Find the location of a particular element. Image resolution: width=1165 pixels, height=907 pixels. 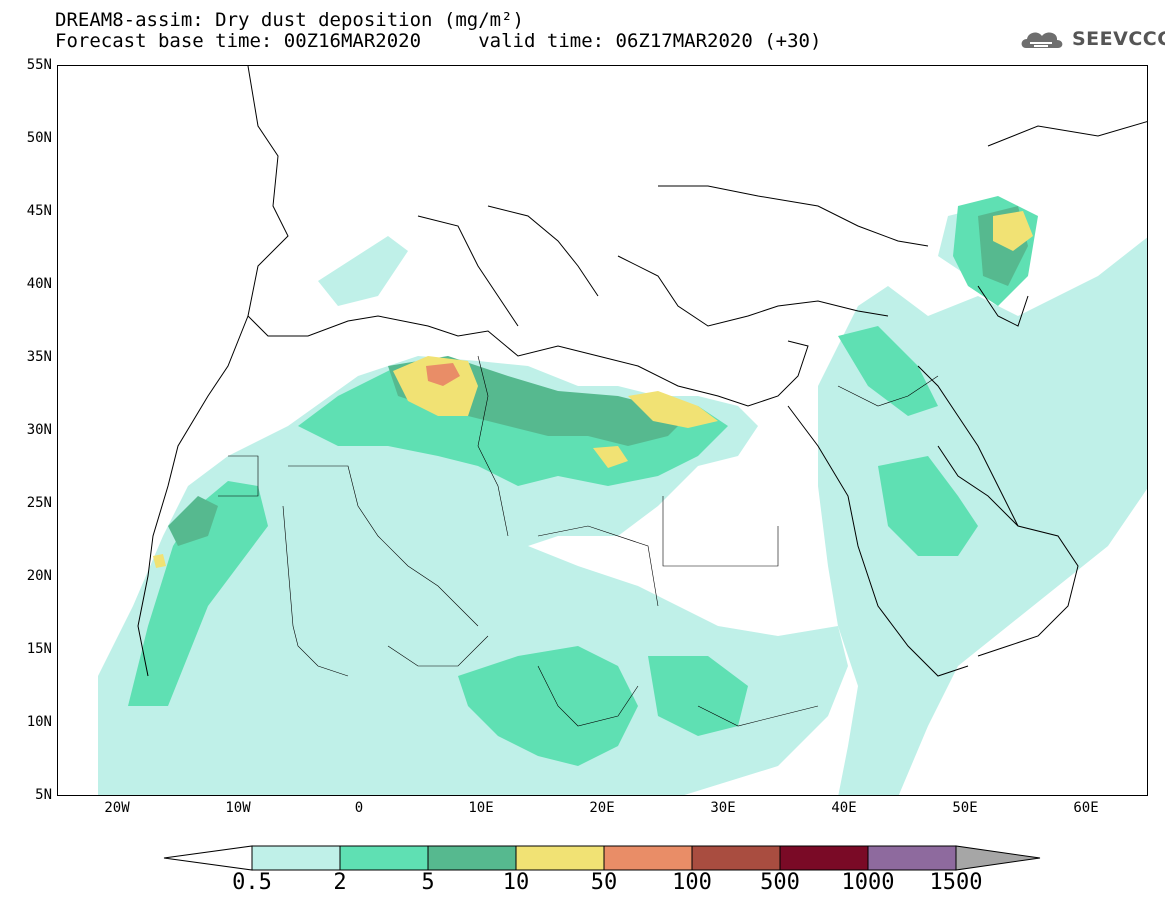

lat-label: 25N is located at coordinates (39, 503).